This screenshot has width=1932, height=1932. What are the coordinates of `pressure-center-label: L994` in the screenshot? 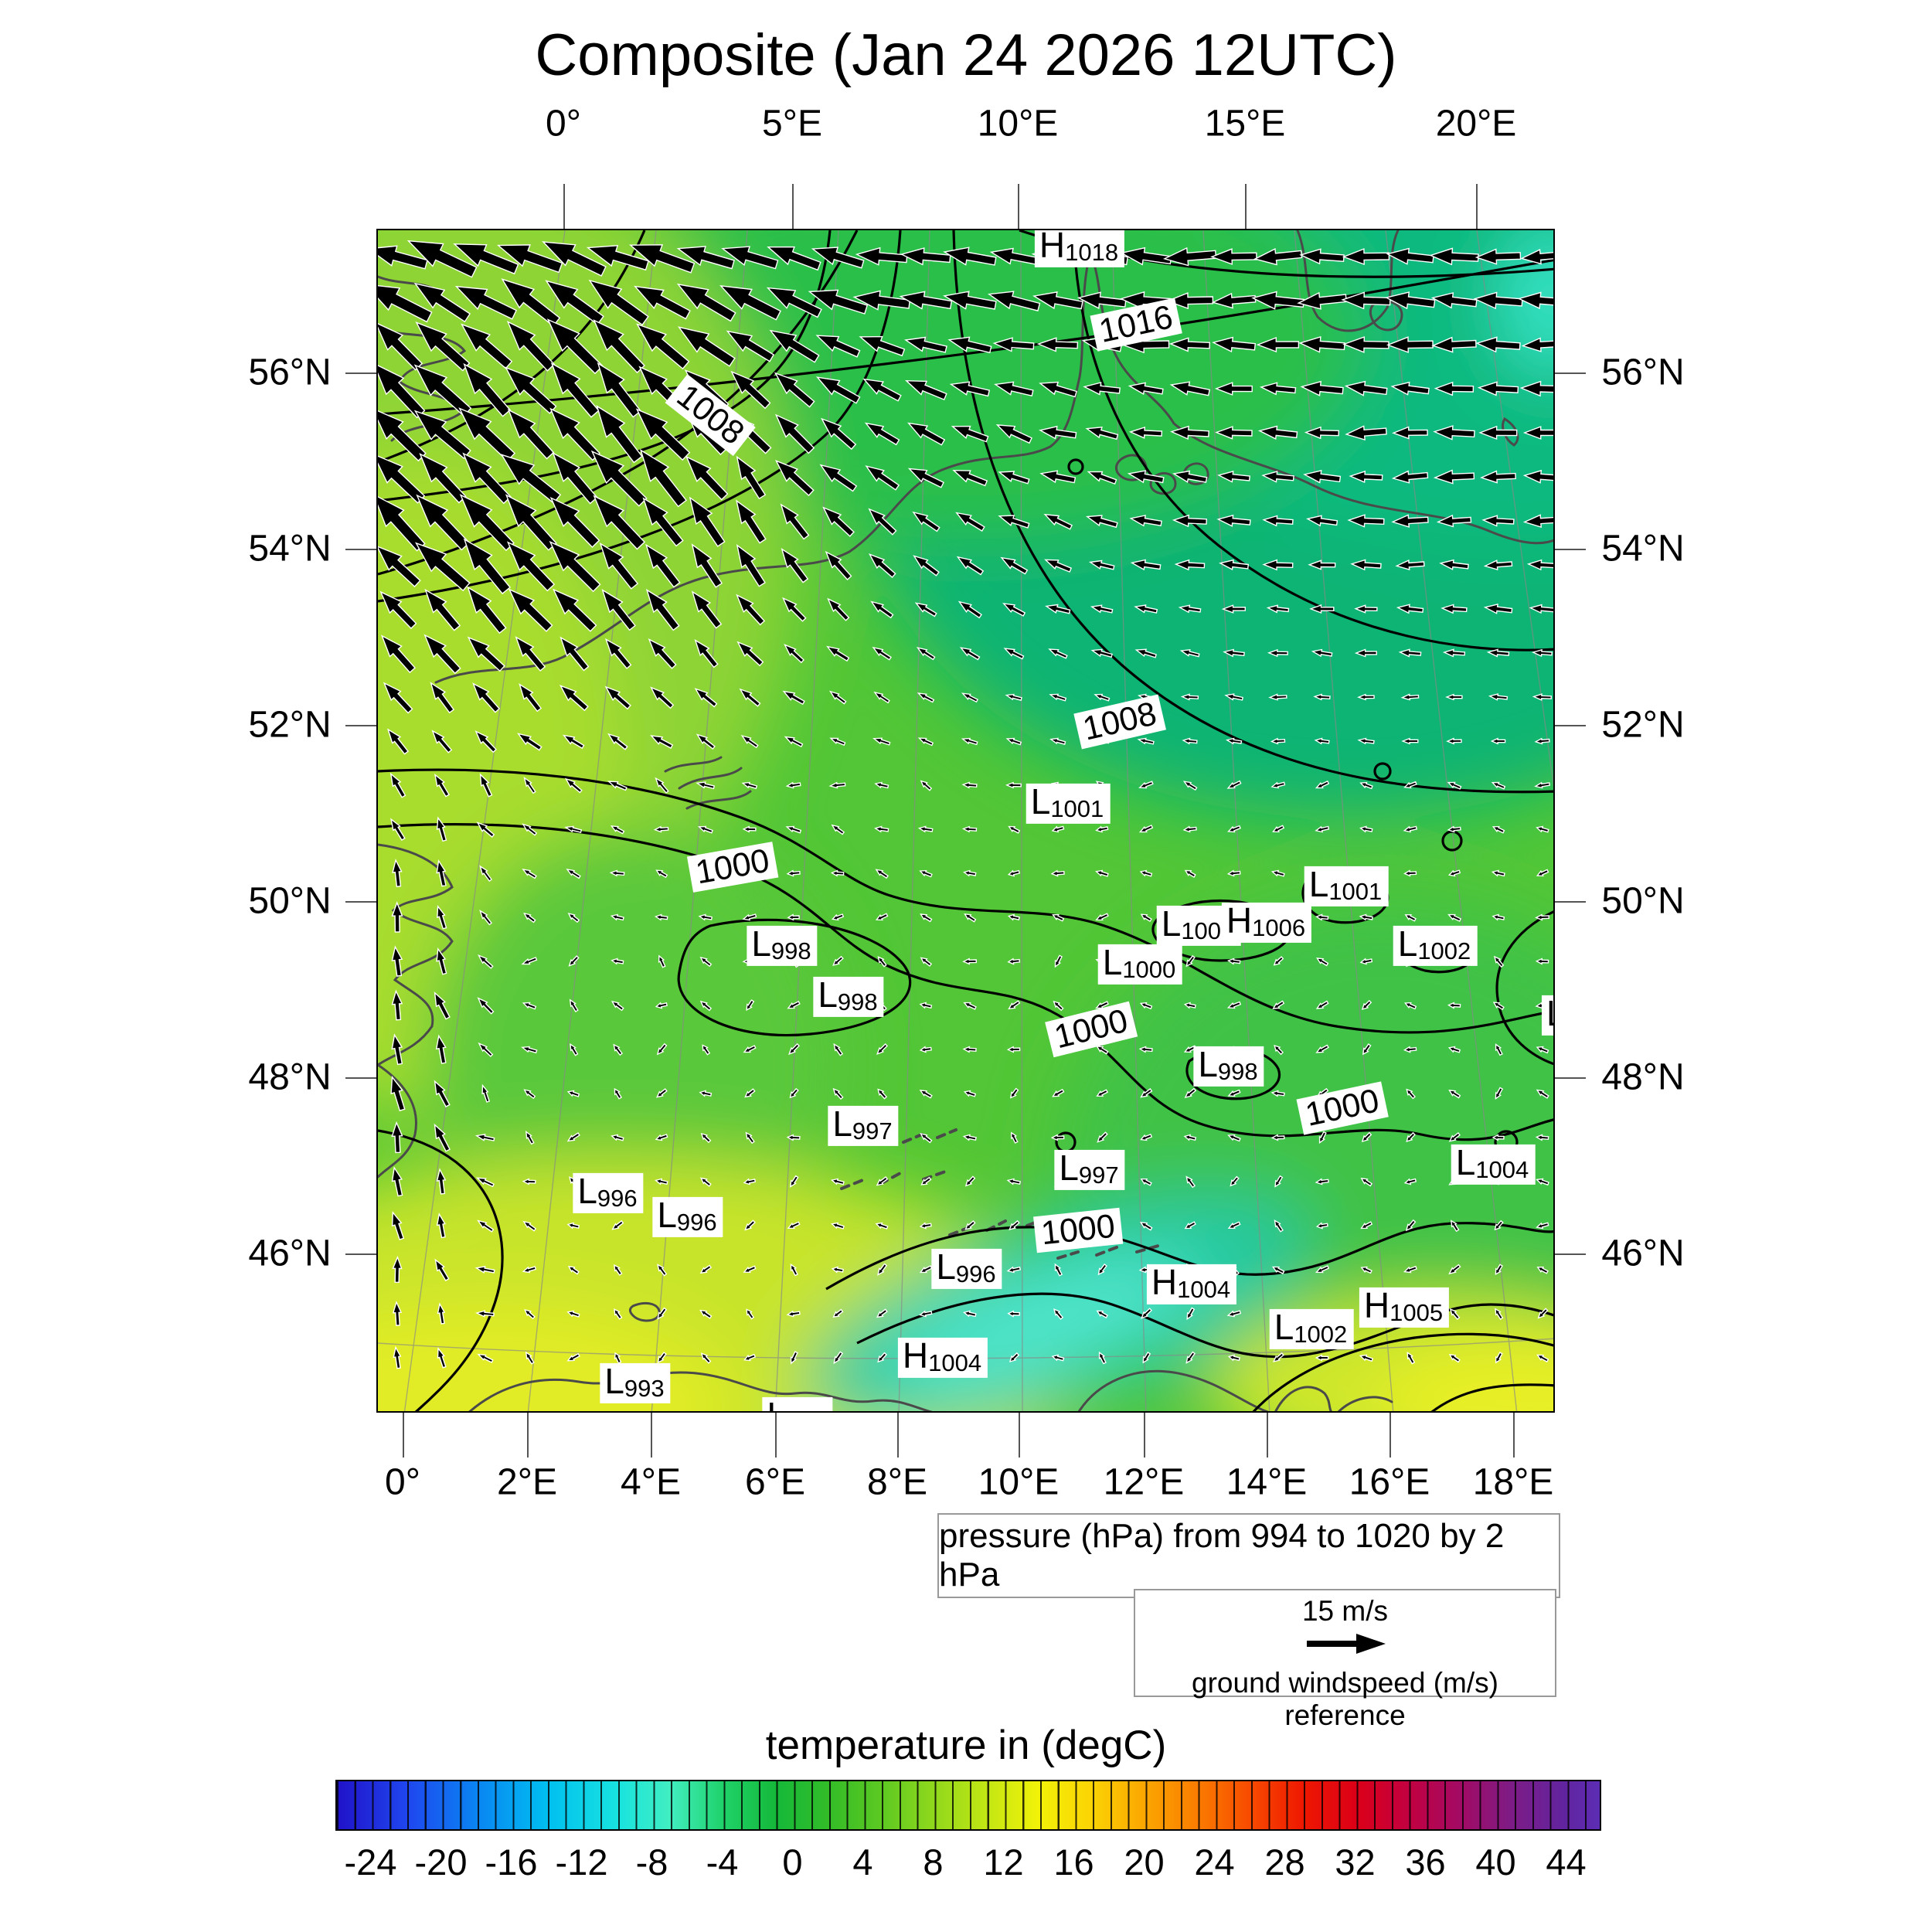 It's located at (798, 1404).